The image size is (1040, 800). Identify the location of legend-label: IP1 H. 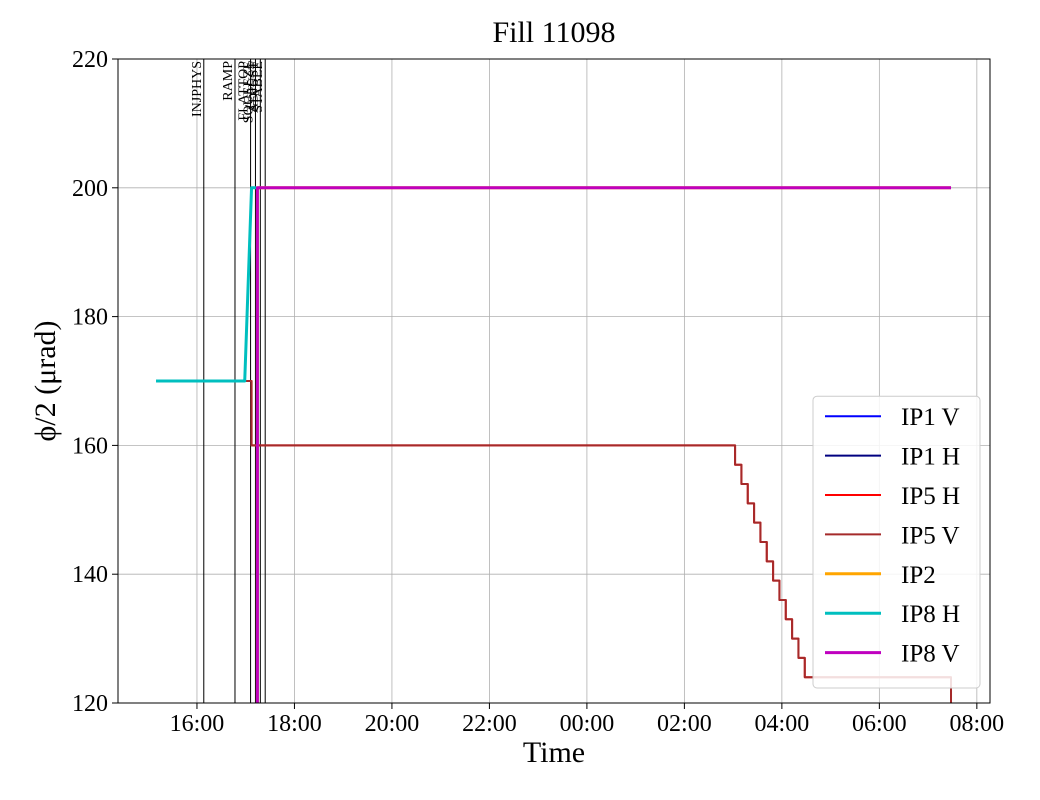
(930, 457).